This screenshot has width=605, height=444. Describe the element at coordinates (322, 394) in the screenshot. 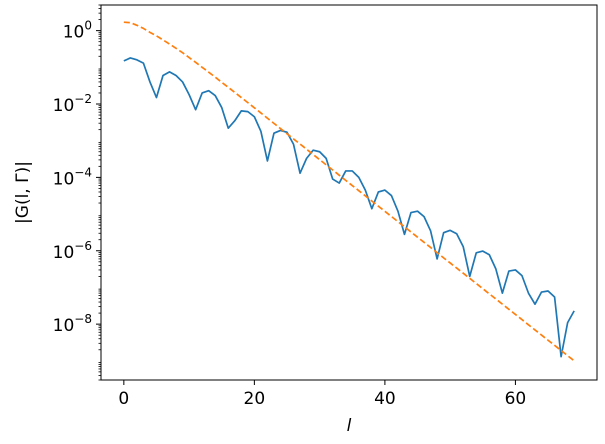

I see `x-axis: 0 20 40 60` at that location.